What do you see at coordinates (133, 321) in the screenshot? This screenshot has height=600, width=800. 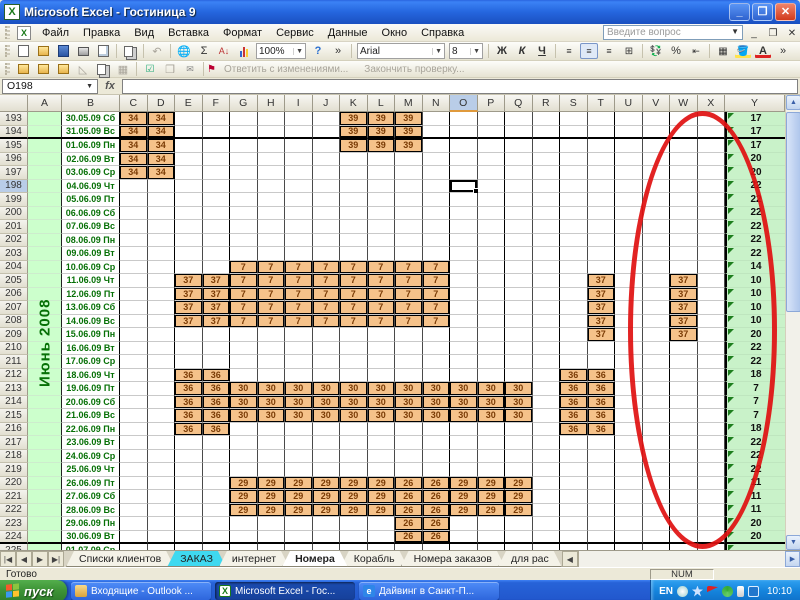 I see `cell-C208` at bounding box center [133, 321].